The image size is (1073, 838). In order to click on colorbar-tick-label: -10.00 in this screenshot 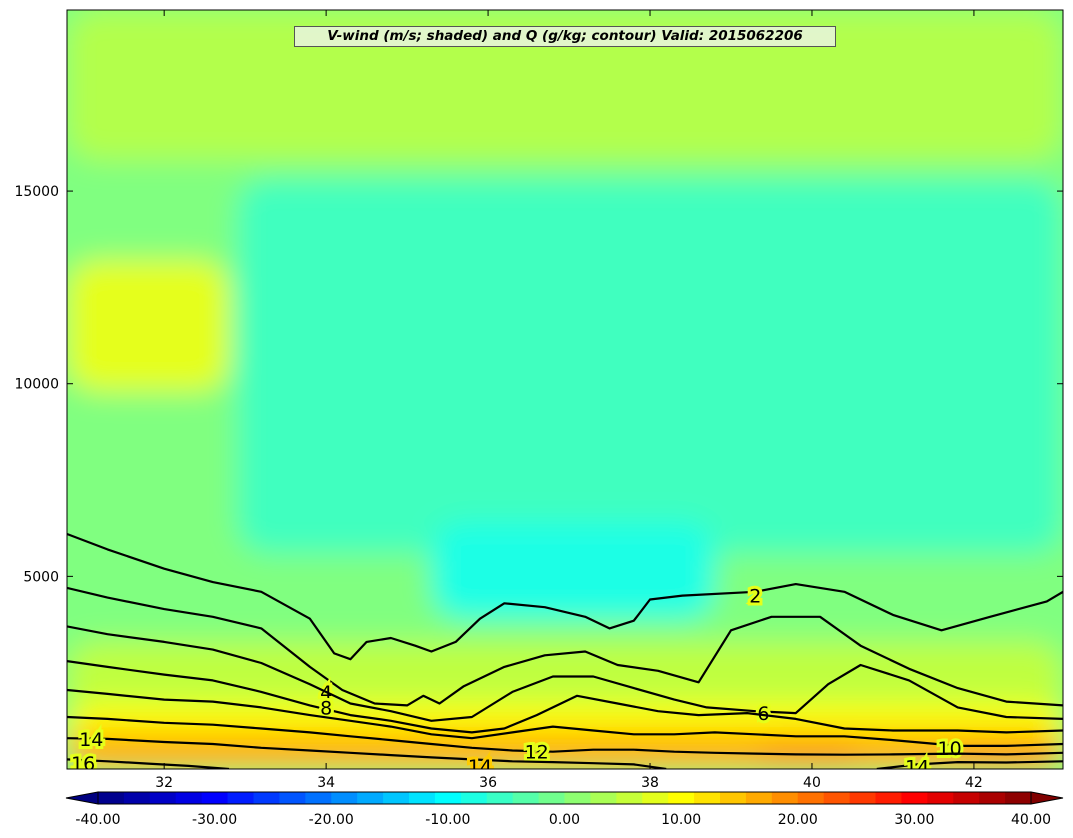, I will do `click(447, 820)`.